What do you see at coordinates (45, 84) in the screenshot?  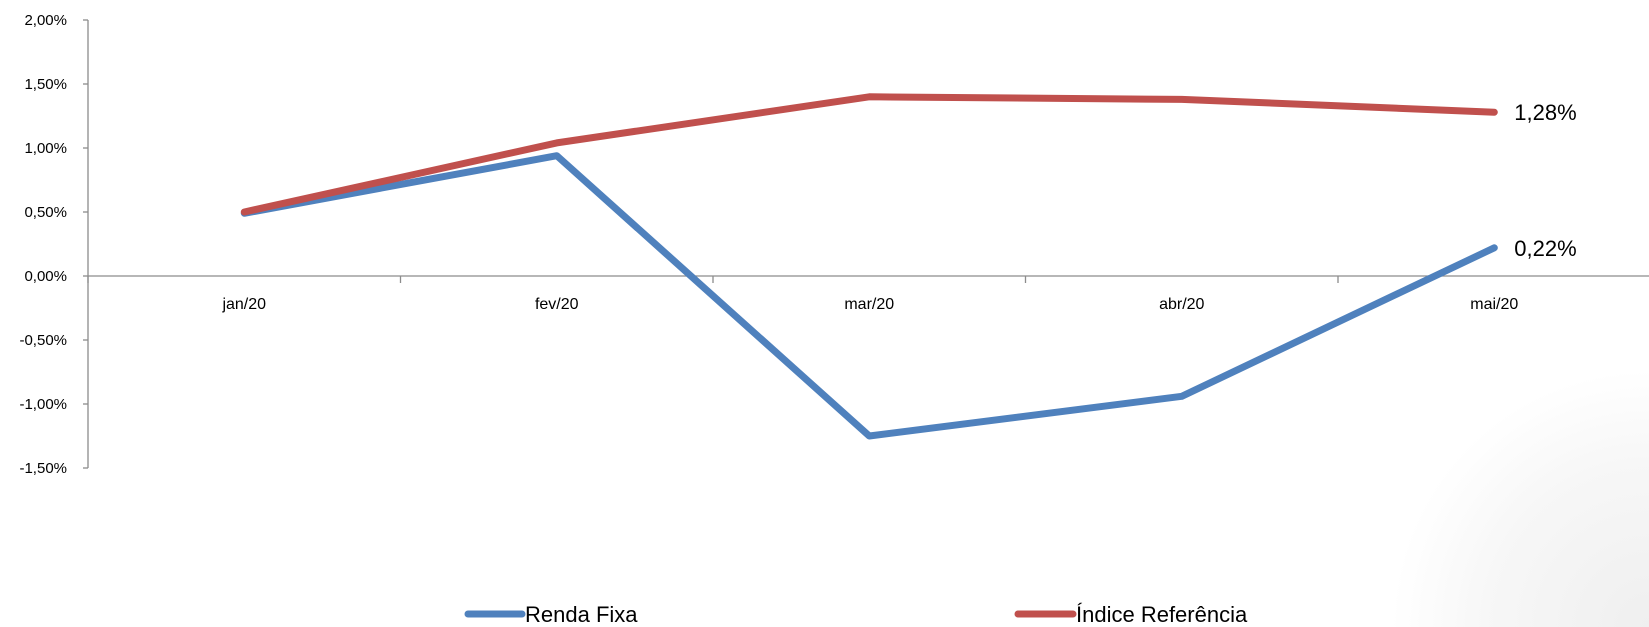 I see `y-tick-label: 1,50%` at bounding box center [45, 84].